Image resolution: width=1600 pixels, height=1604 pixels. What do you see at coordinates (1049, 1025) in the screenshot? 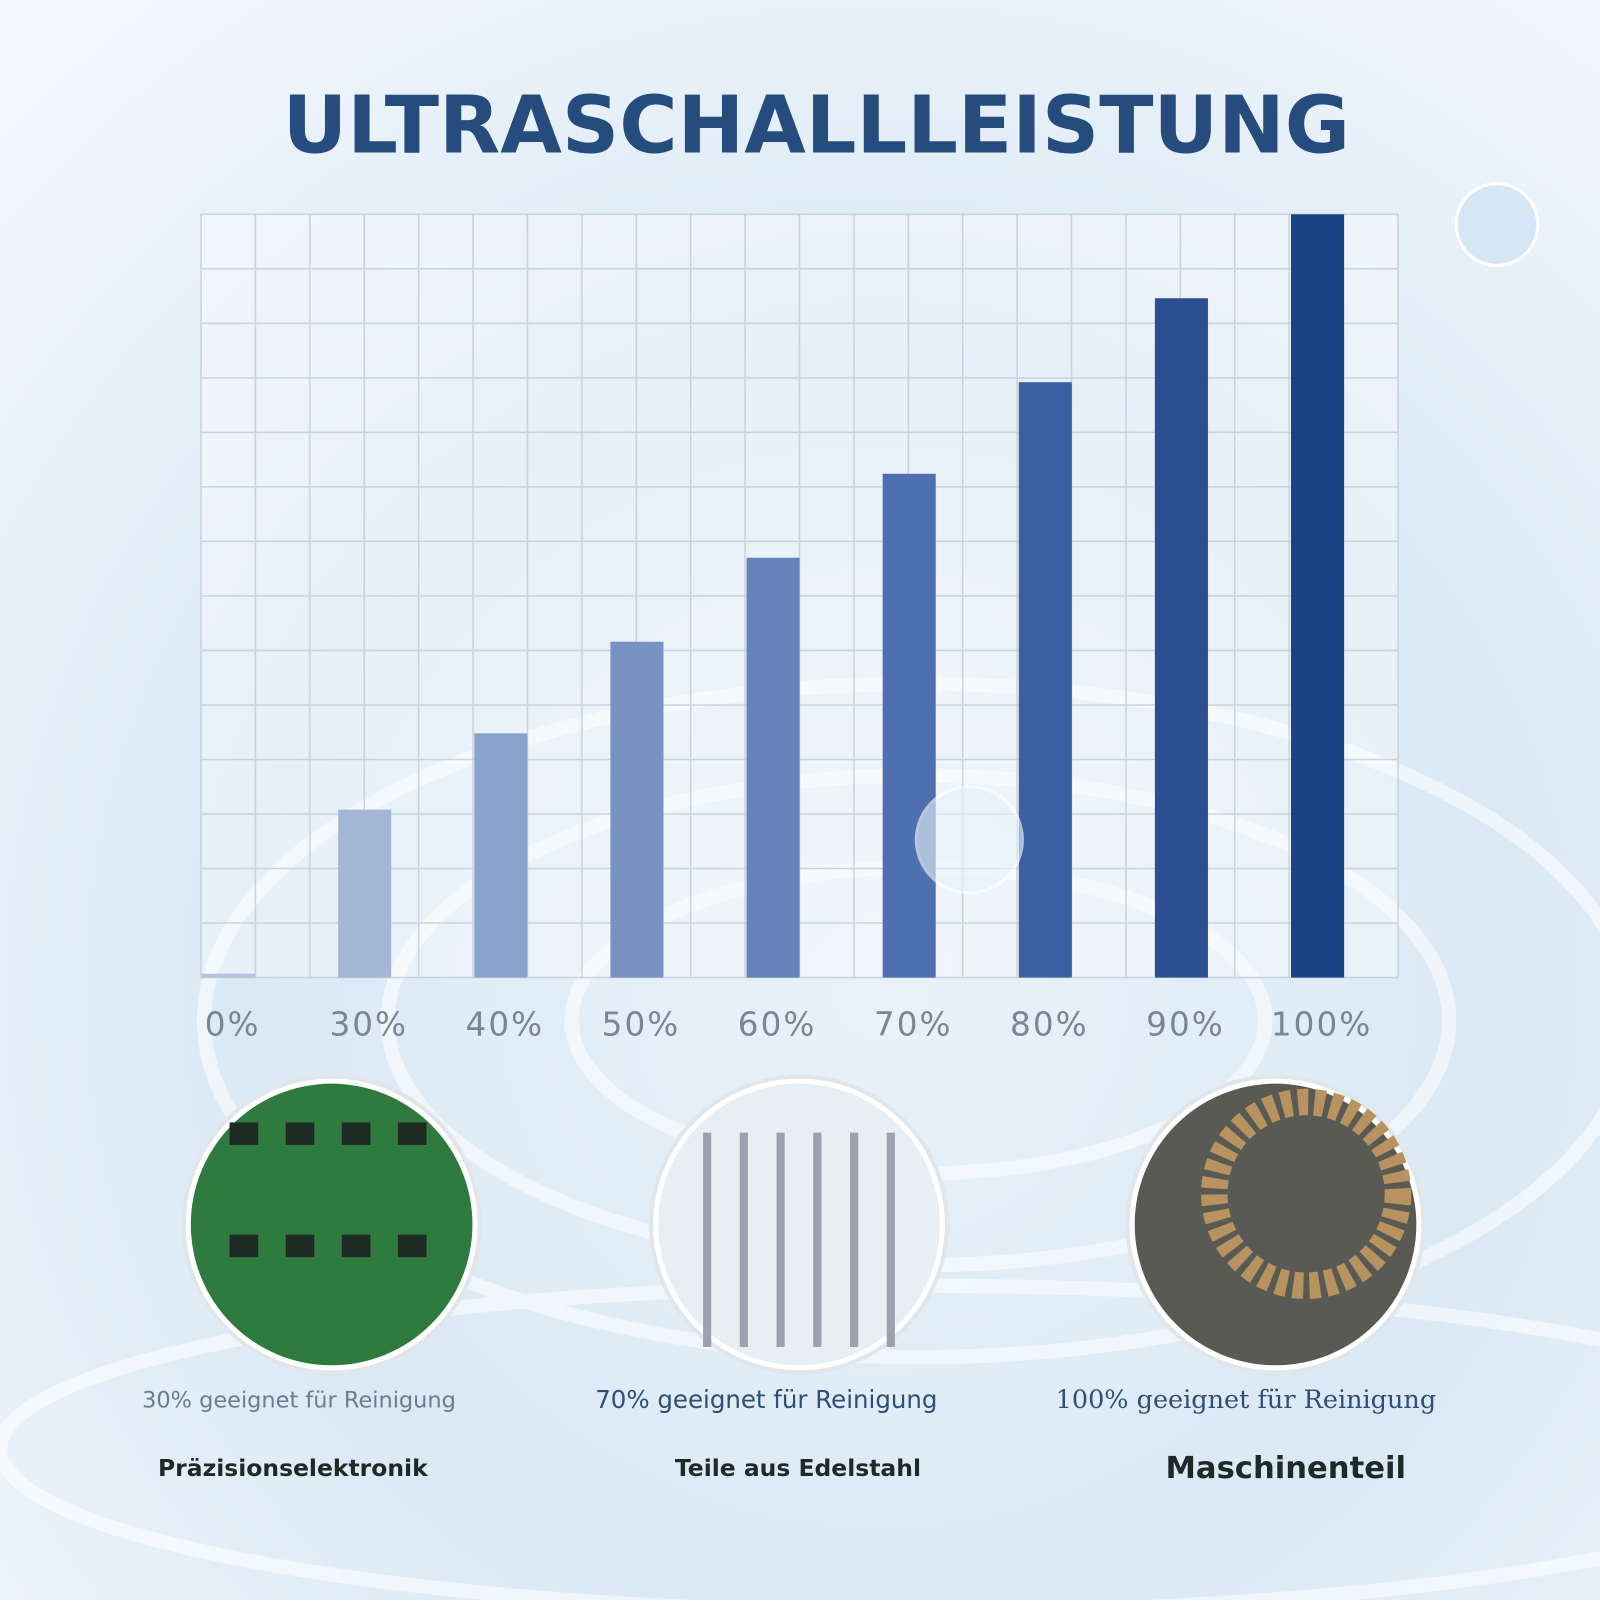
I see `x-tick-label: 80%` at bounding box center [1049, 1025].